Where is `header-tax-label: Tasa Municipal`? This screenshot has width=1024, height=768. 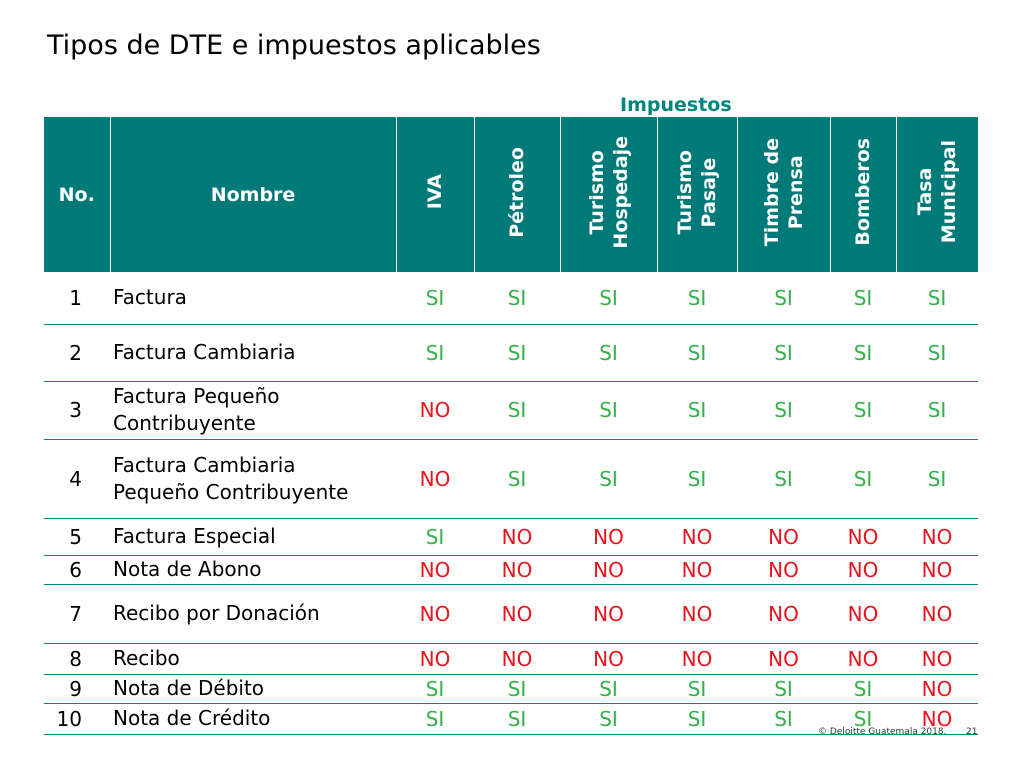 header-tax-label: Tasa Municipal is located at coordinates (937, 192).